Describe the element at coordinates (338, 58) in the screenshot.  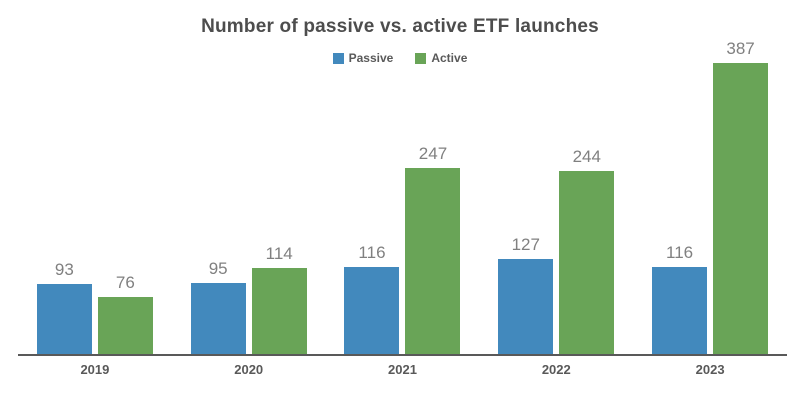
I see `legend-swatch-passive` at that location.